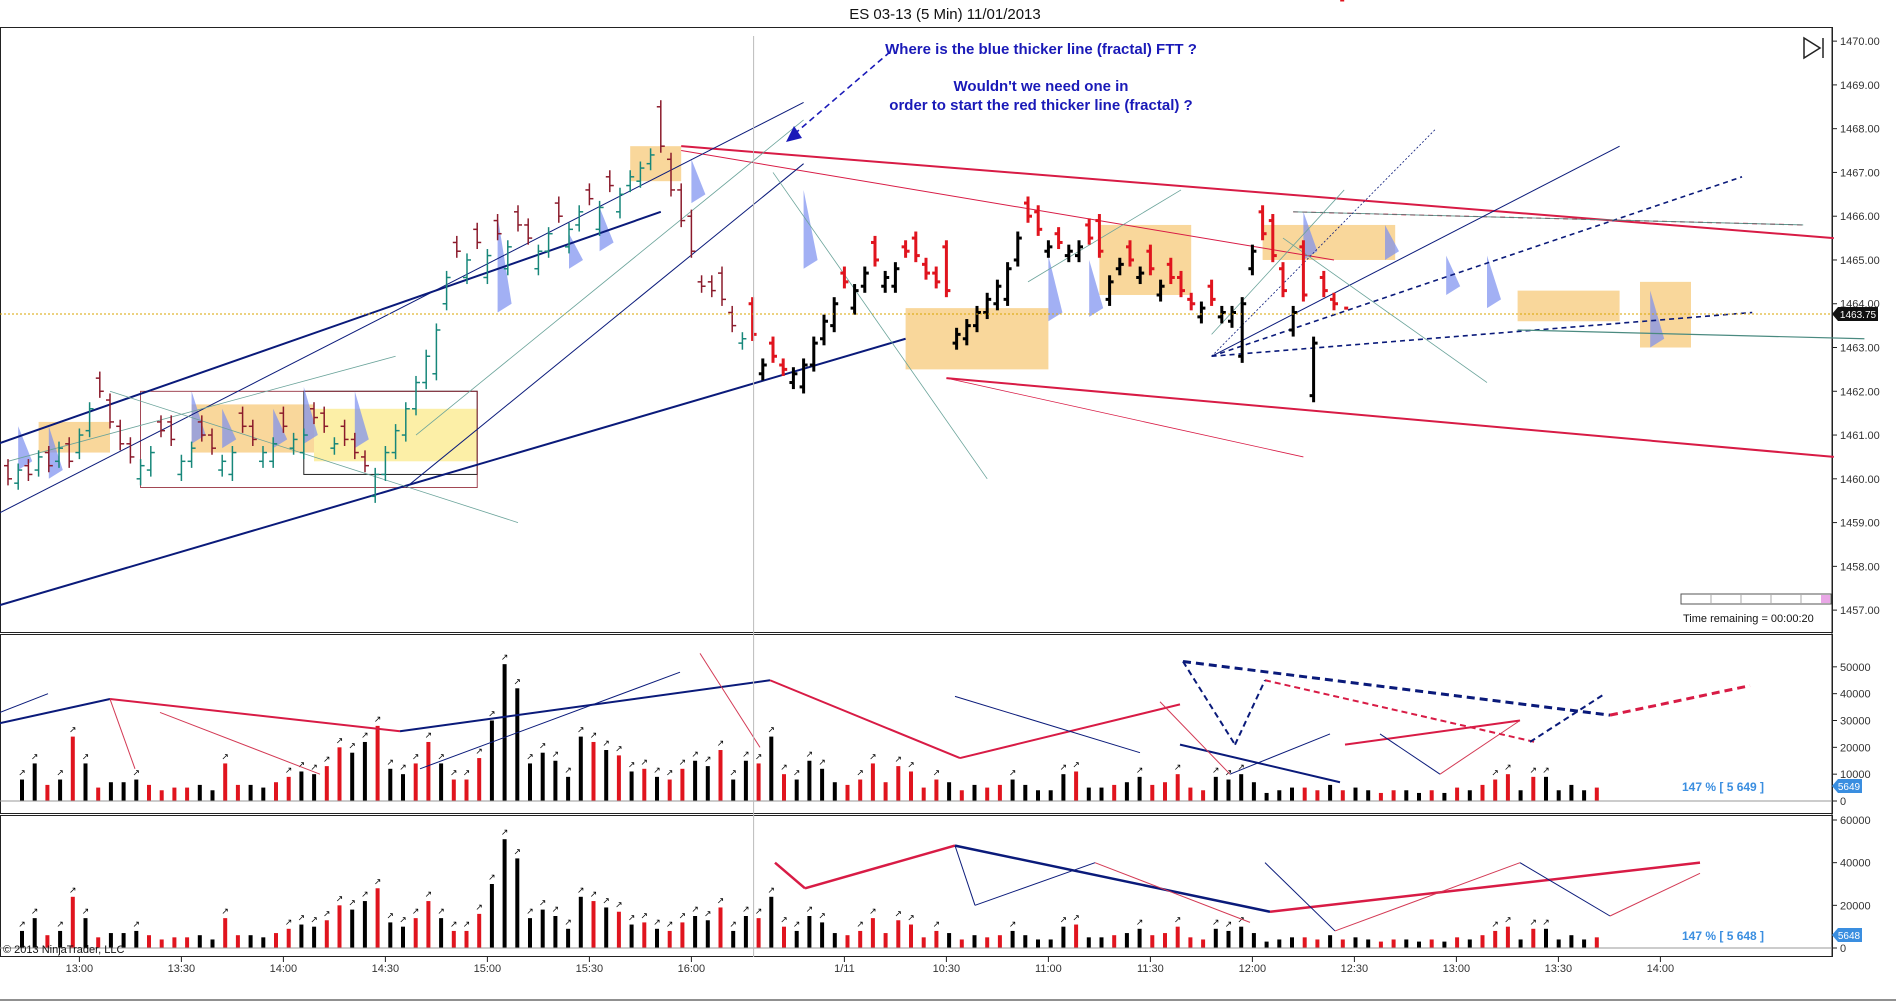  Describe the element at coordinates (1355, 969) in the screenshot. I see `time-tick-label: 12:30` at that location.